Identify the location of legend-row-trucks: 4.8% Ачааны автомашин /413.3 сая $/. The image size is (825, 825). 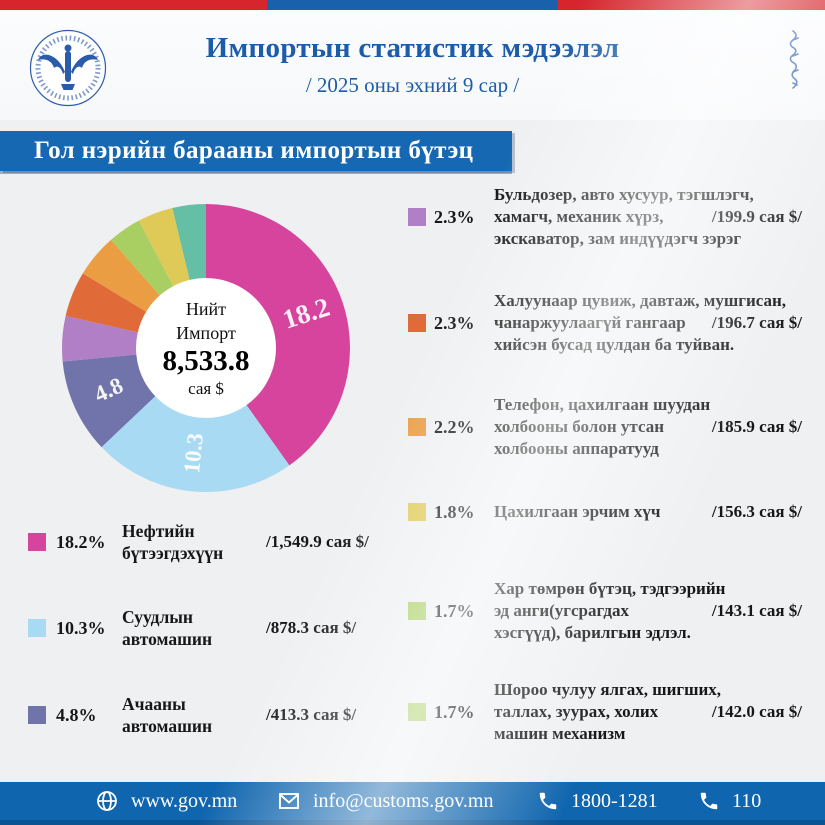
(192, 715).